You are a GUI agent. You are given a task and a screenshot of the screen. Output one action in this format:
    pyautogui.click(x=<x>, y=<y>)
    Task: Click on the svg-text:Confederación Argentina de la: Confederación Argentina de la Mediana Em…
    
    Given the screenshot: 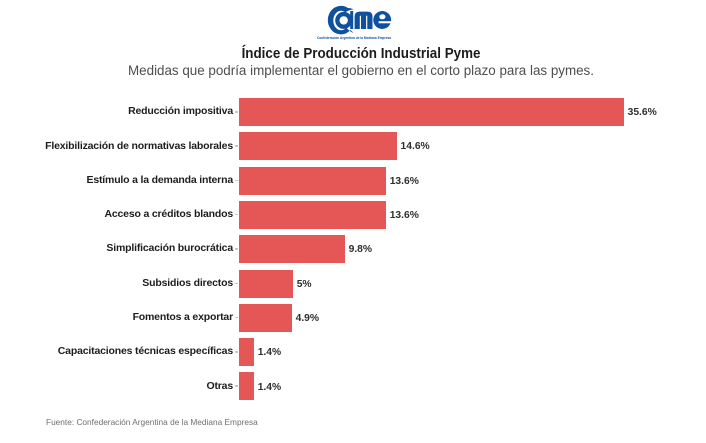 What is the action you would take?
    pyautogui.click(x=354, y=38)
    